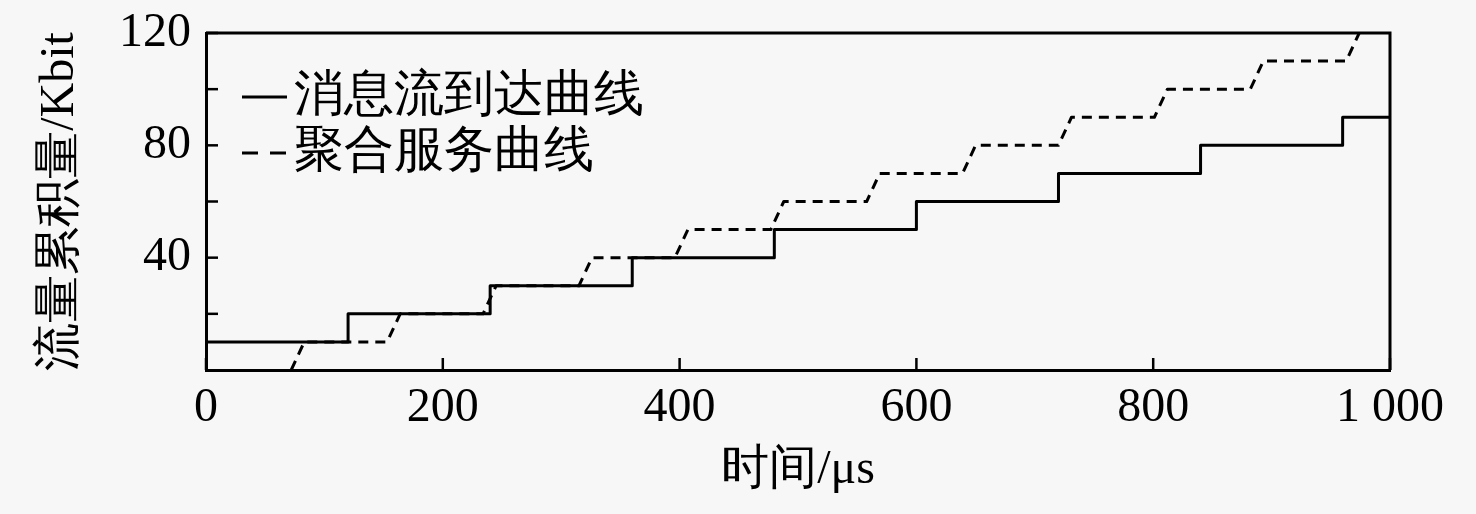 This screenshot has width=1476, height=514. Describe the element at coordinates (155, 29) in the screenshot. I see `y-tick-label: 120` at that location.